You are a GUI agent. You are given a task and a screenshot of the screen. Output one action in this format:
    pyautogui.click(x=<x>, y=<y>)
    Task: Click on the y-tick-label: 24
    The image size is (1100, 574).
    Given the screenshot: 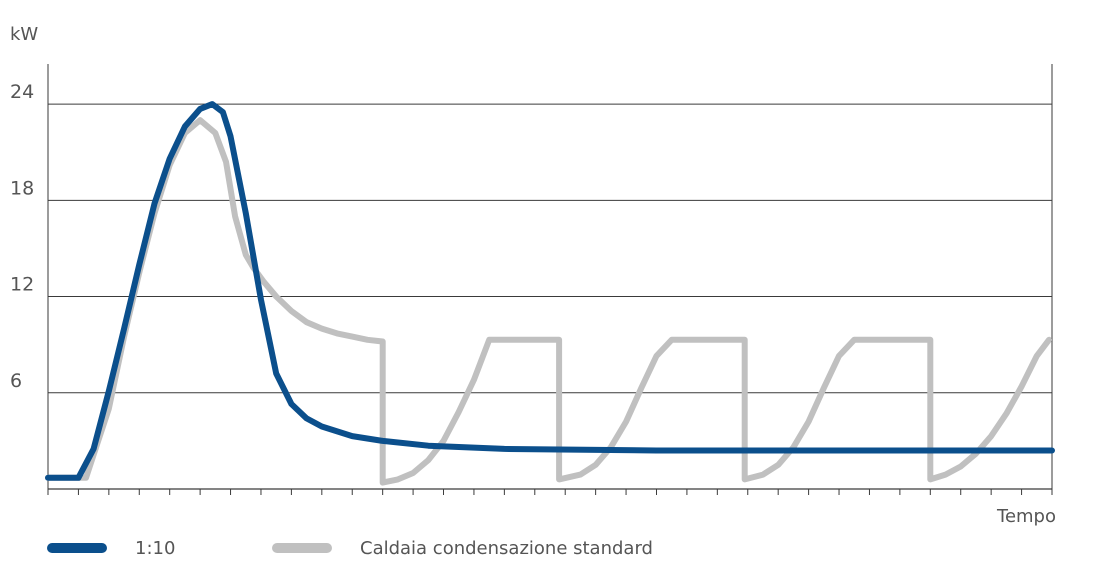 What is the action you would take?
    pyautogui.click(x=22, y=92)
    